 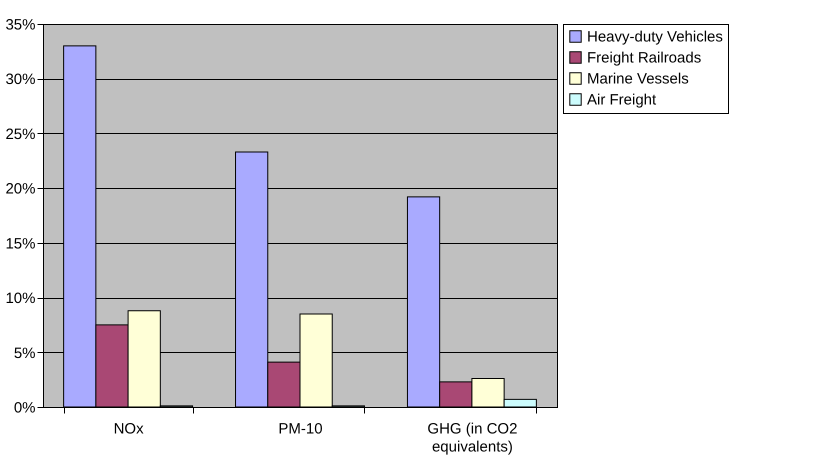 What do you see at coordinates (129, 429) in the screenshot?
I see `x-tick-label: NOx` at bounding box center [129, 429].